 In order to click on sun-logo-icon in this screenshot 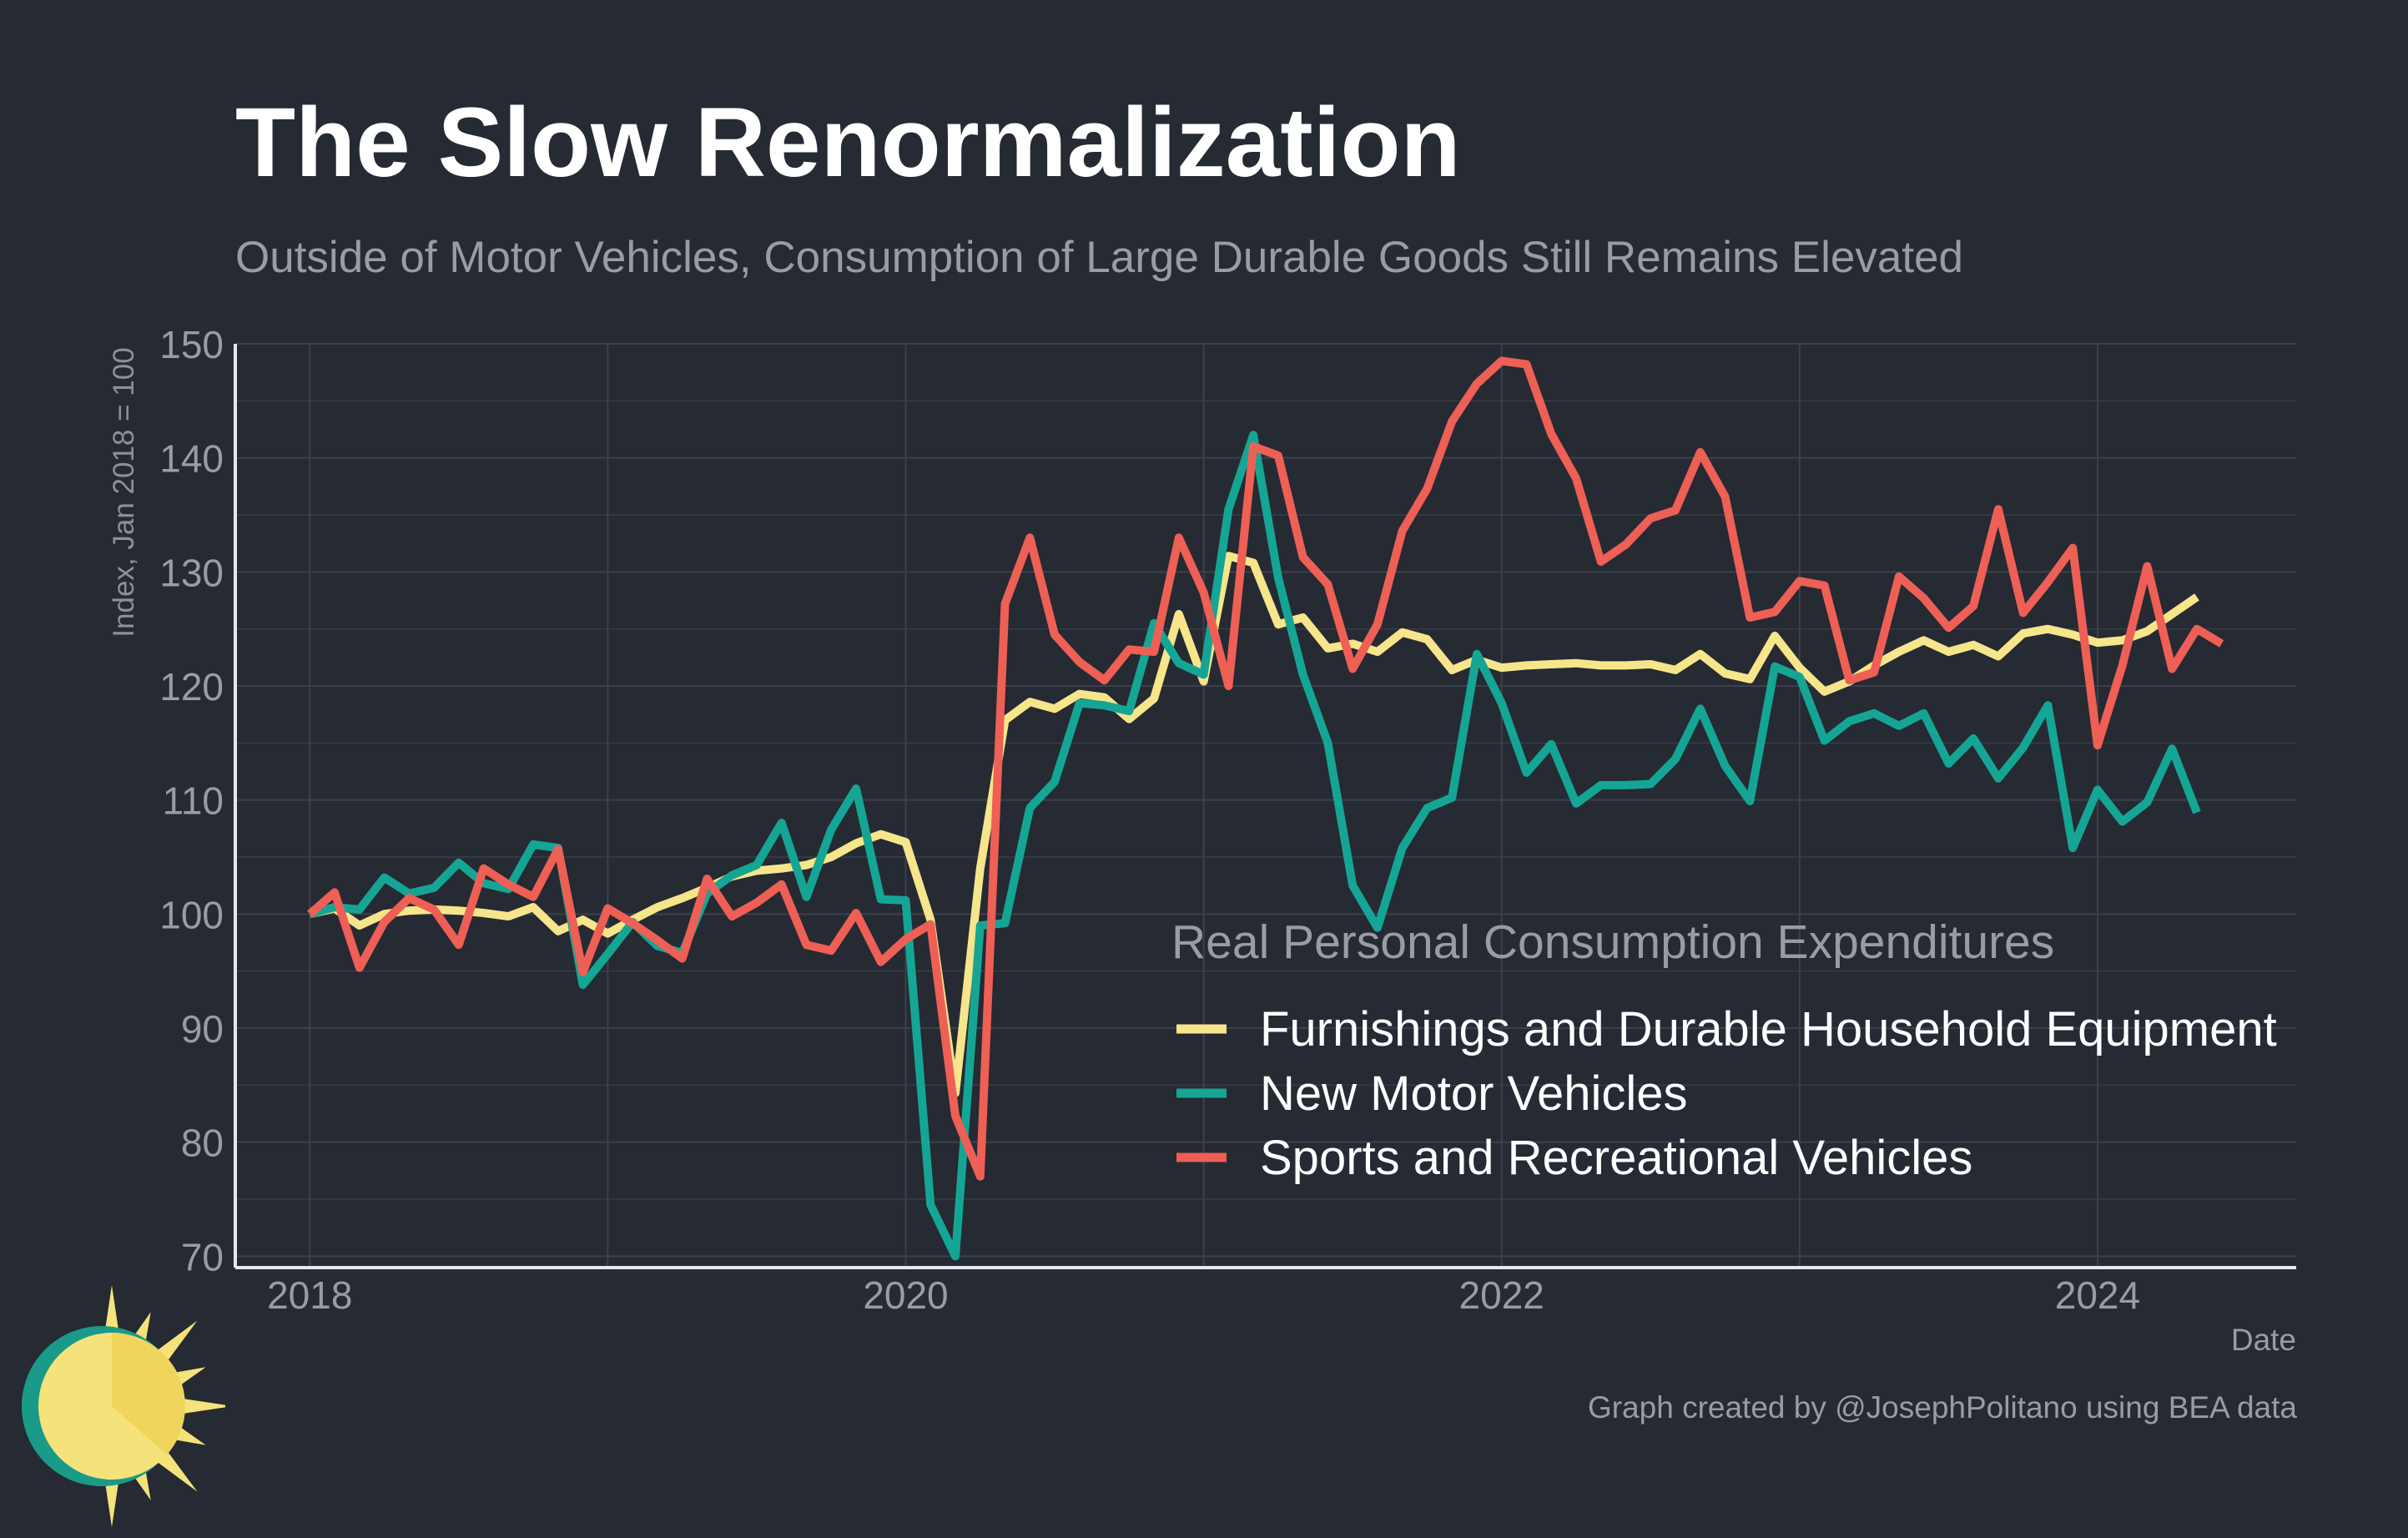, I will do `click(123, 1406)`.